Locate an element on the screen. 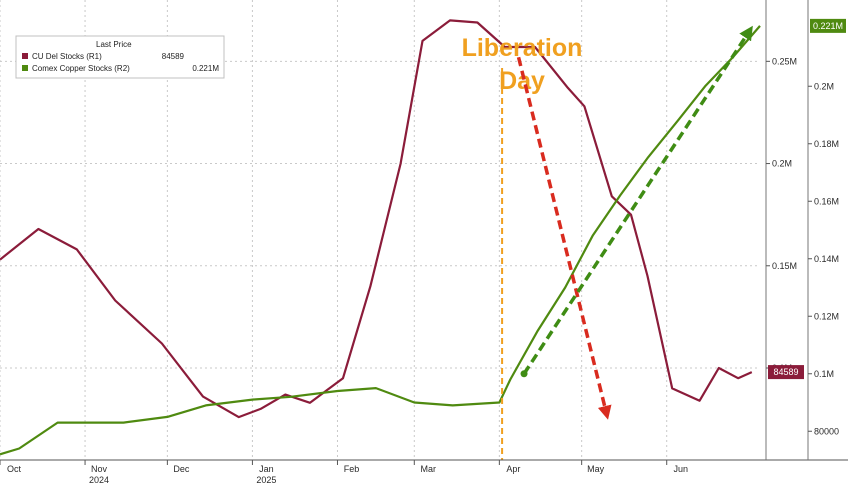 The height and width of the screenshot is (486, 848). x-tick-label-8: Jun is located at coordinates (680, 469).